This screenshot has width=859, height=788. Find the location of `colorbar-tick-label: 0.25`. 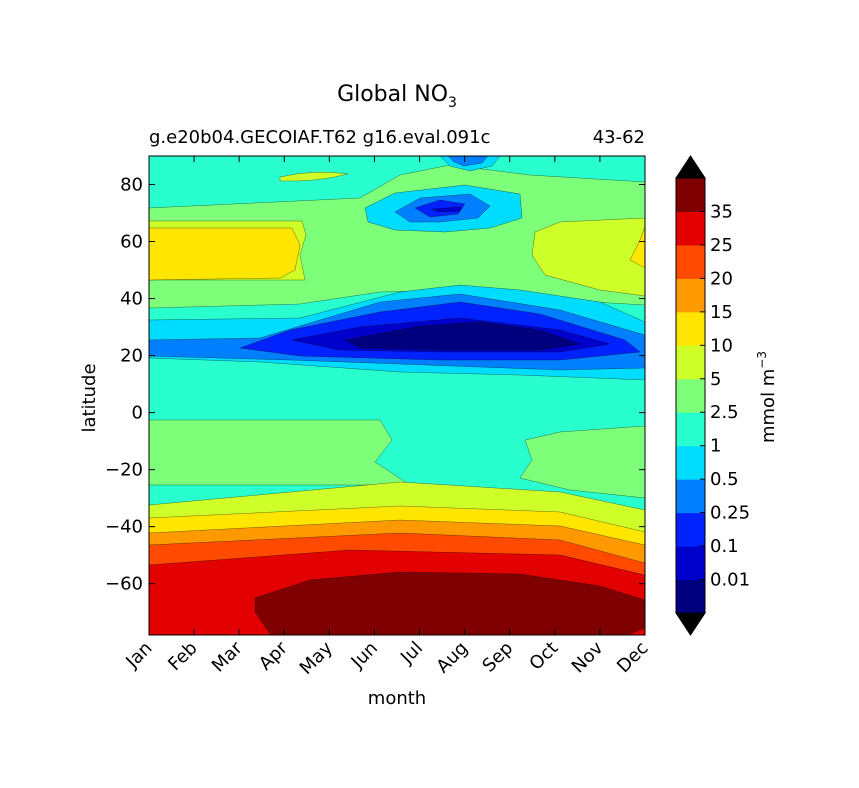

colorbar-tick-label: 0.25 is located at coordinates (730, 513).